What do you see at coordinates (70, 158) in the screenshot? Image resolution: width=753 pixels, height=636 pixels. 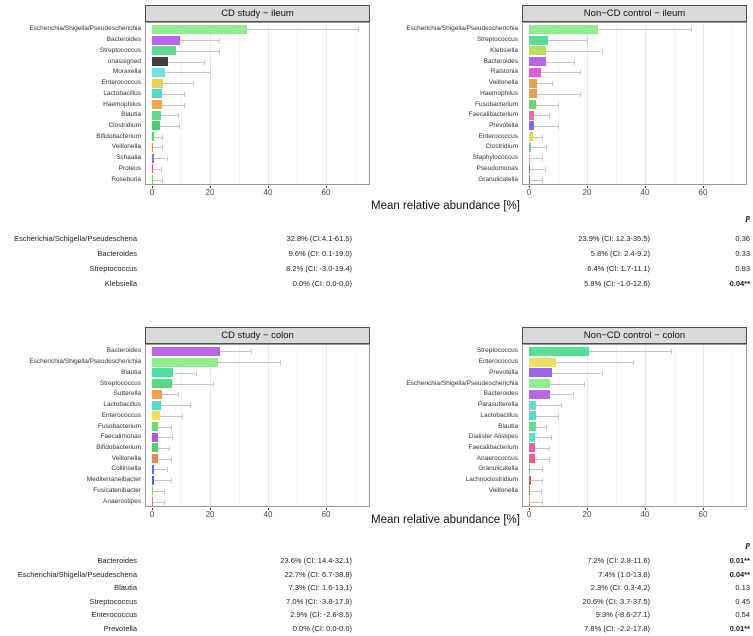 I see `y-axis-label: Schaalia` at bounding box center [70, 158].